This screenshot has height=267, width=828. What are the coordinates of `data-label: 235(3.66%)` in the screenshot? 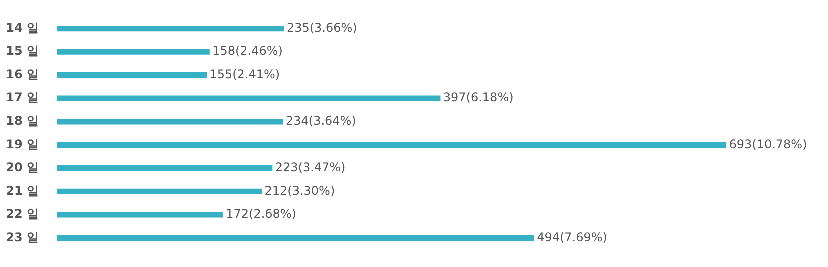 It's located at (322, 27).